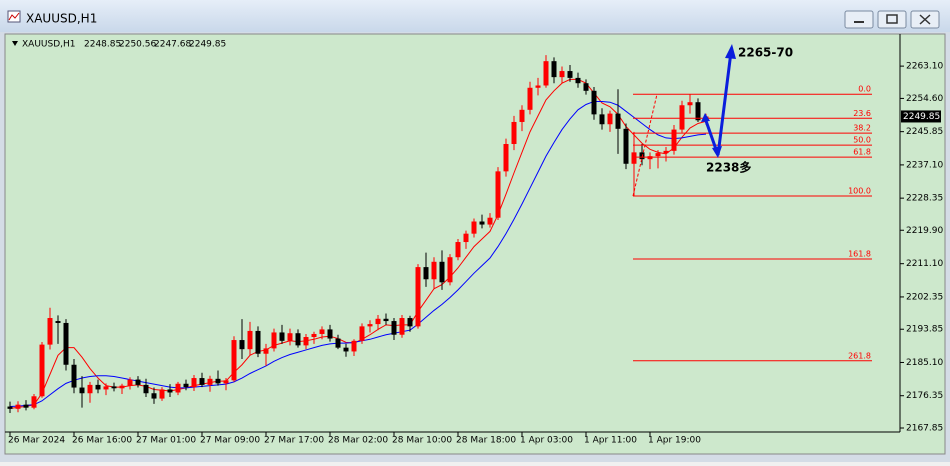  Describe the element at coordinates (924, 99) in the screenshot. I see `y-tick-label: 2254.60` at that location.